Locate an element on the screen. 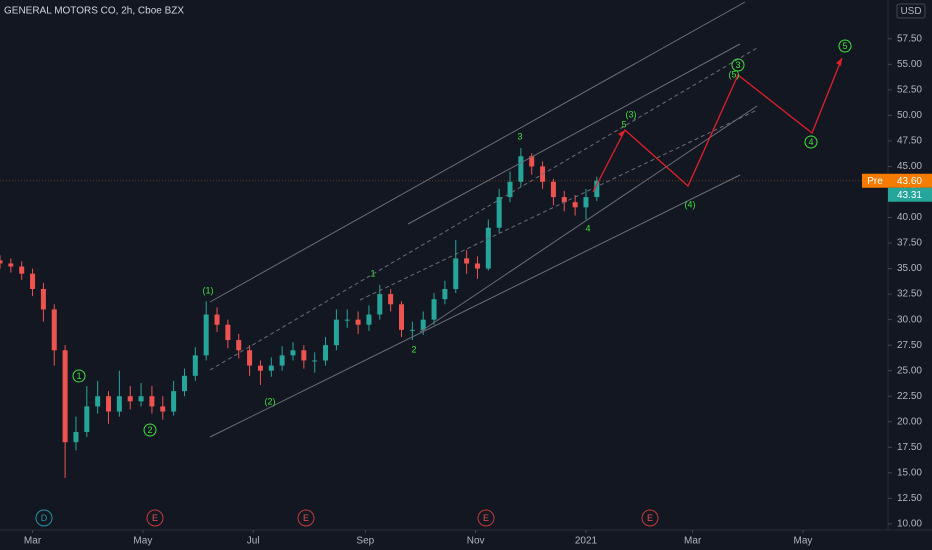 The height and width of the screenshot is (550, 932). y-tick-label: 30.00 is located at coordinates (909, 319).